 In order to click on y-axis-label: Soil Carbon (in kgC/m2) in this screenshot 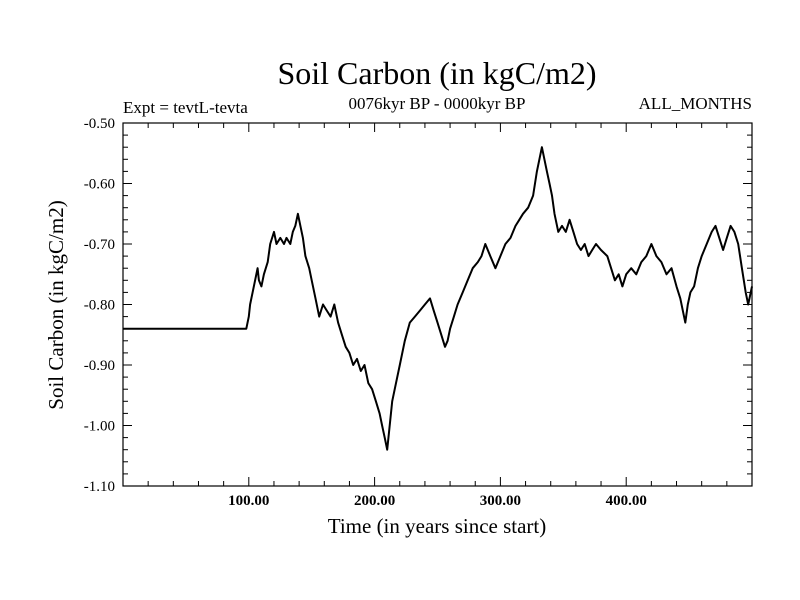, I will do `click(56, 304)`.